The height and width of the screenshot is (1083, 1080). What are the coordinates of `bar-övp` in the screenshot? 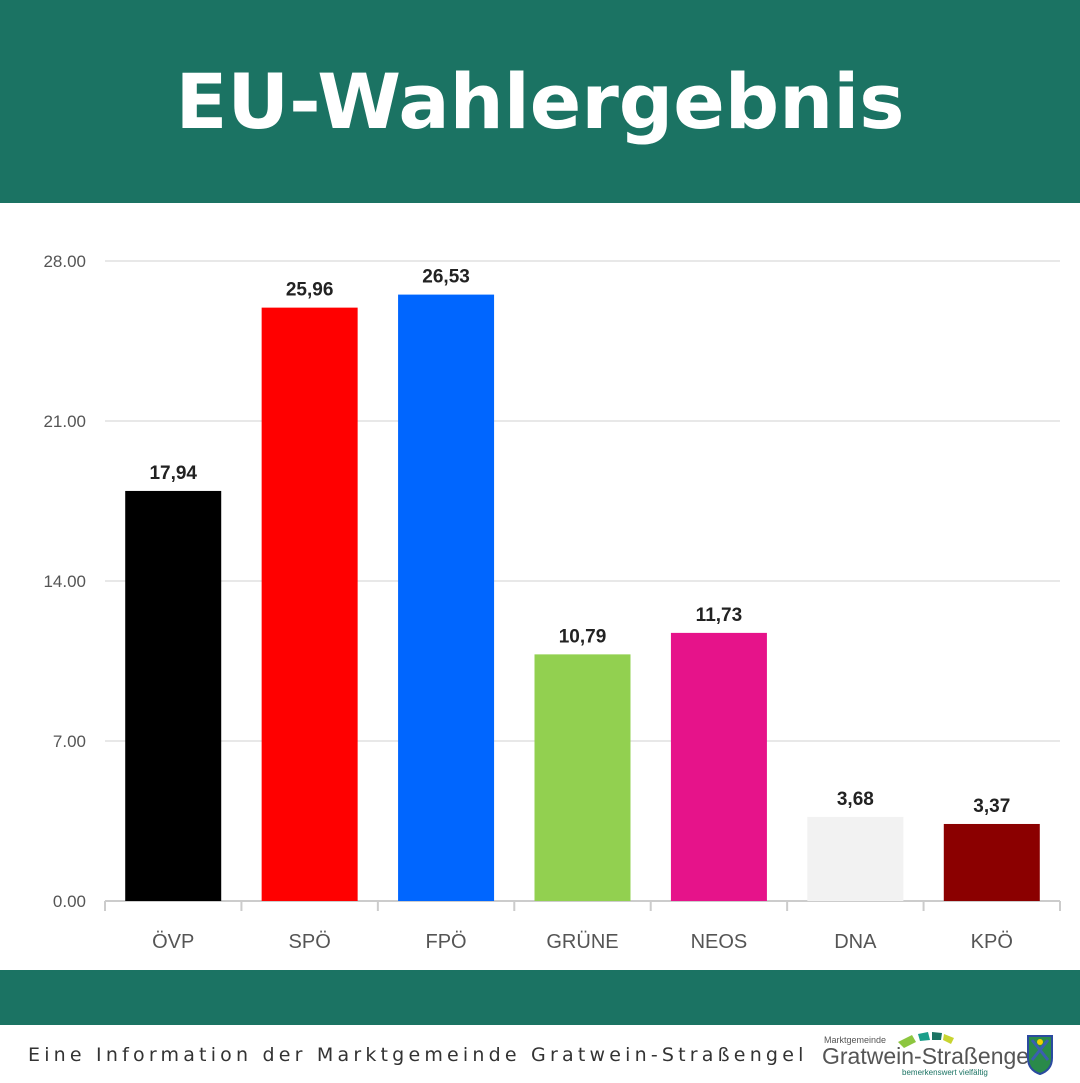 It's located at (173, 695).